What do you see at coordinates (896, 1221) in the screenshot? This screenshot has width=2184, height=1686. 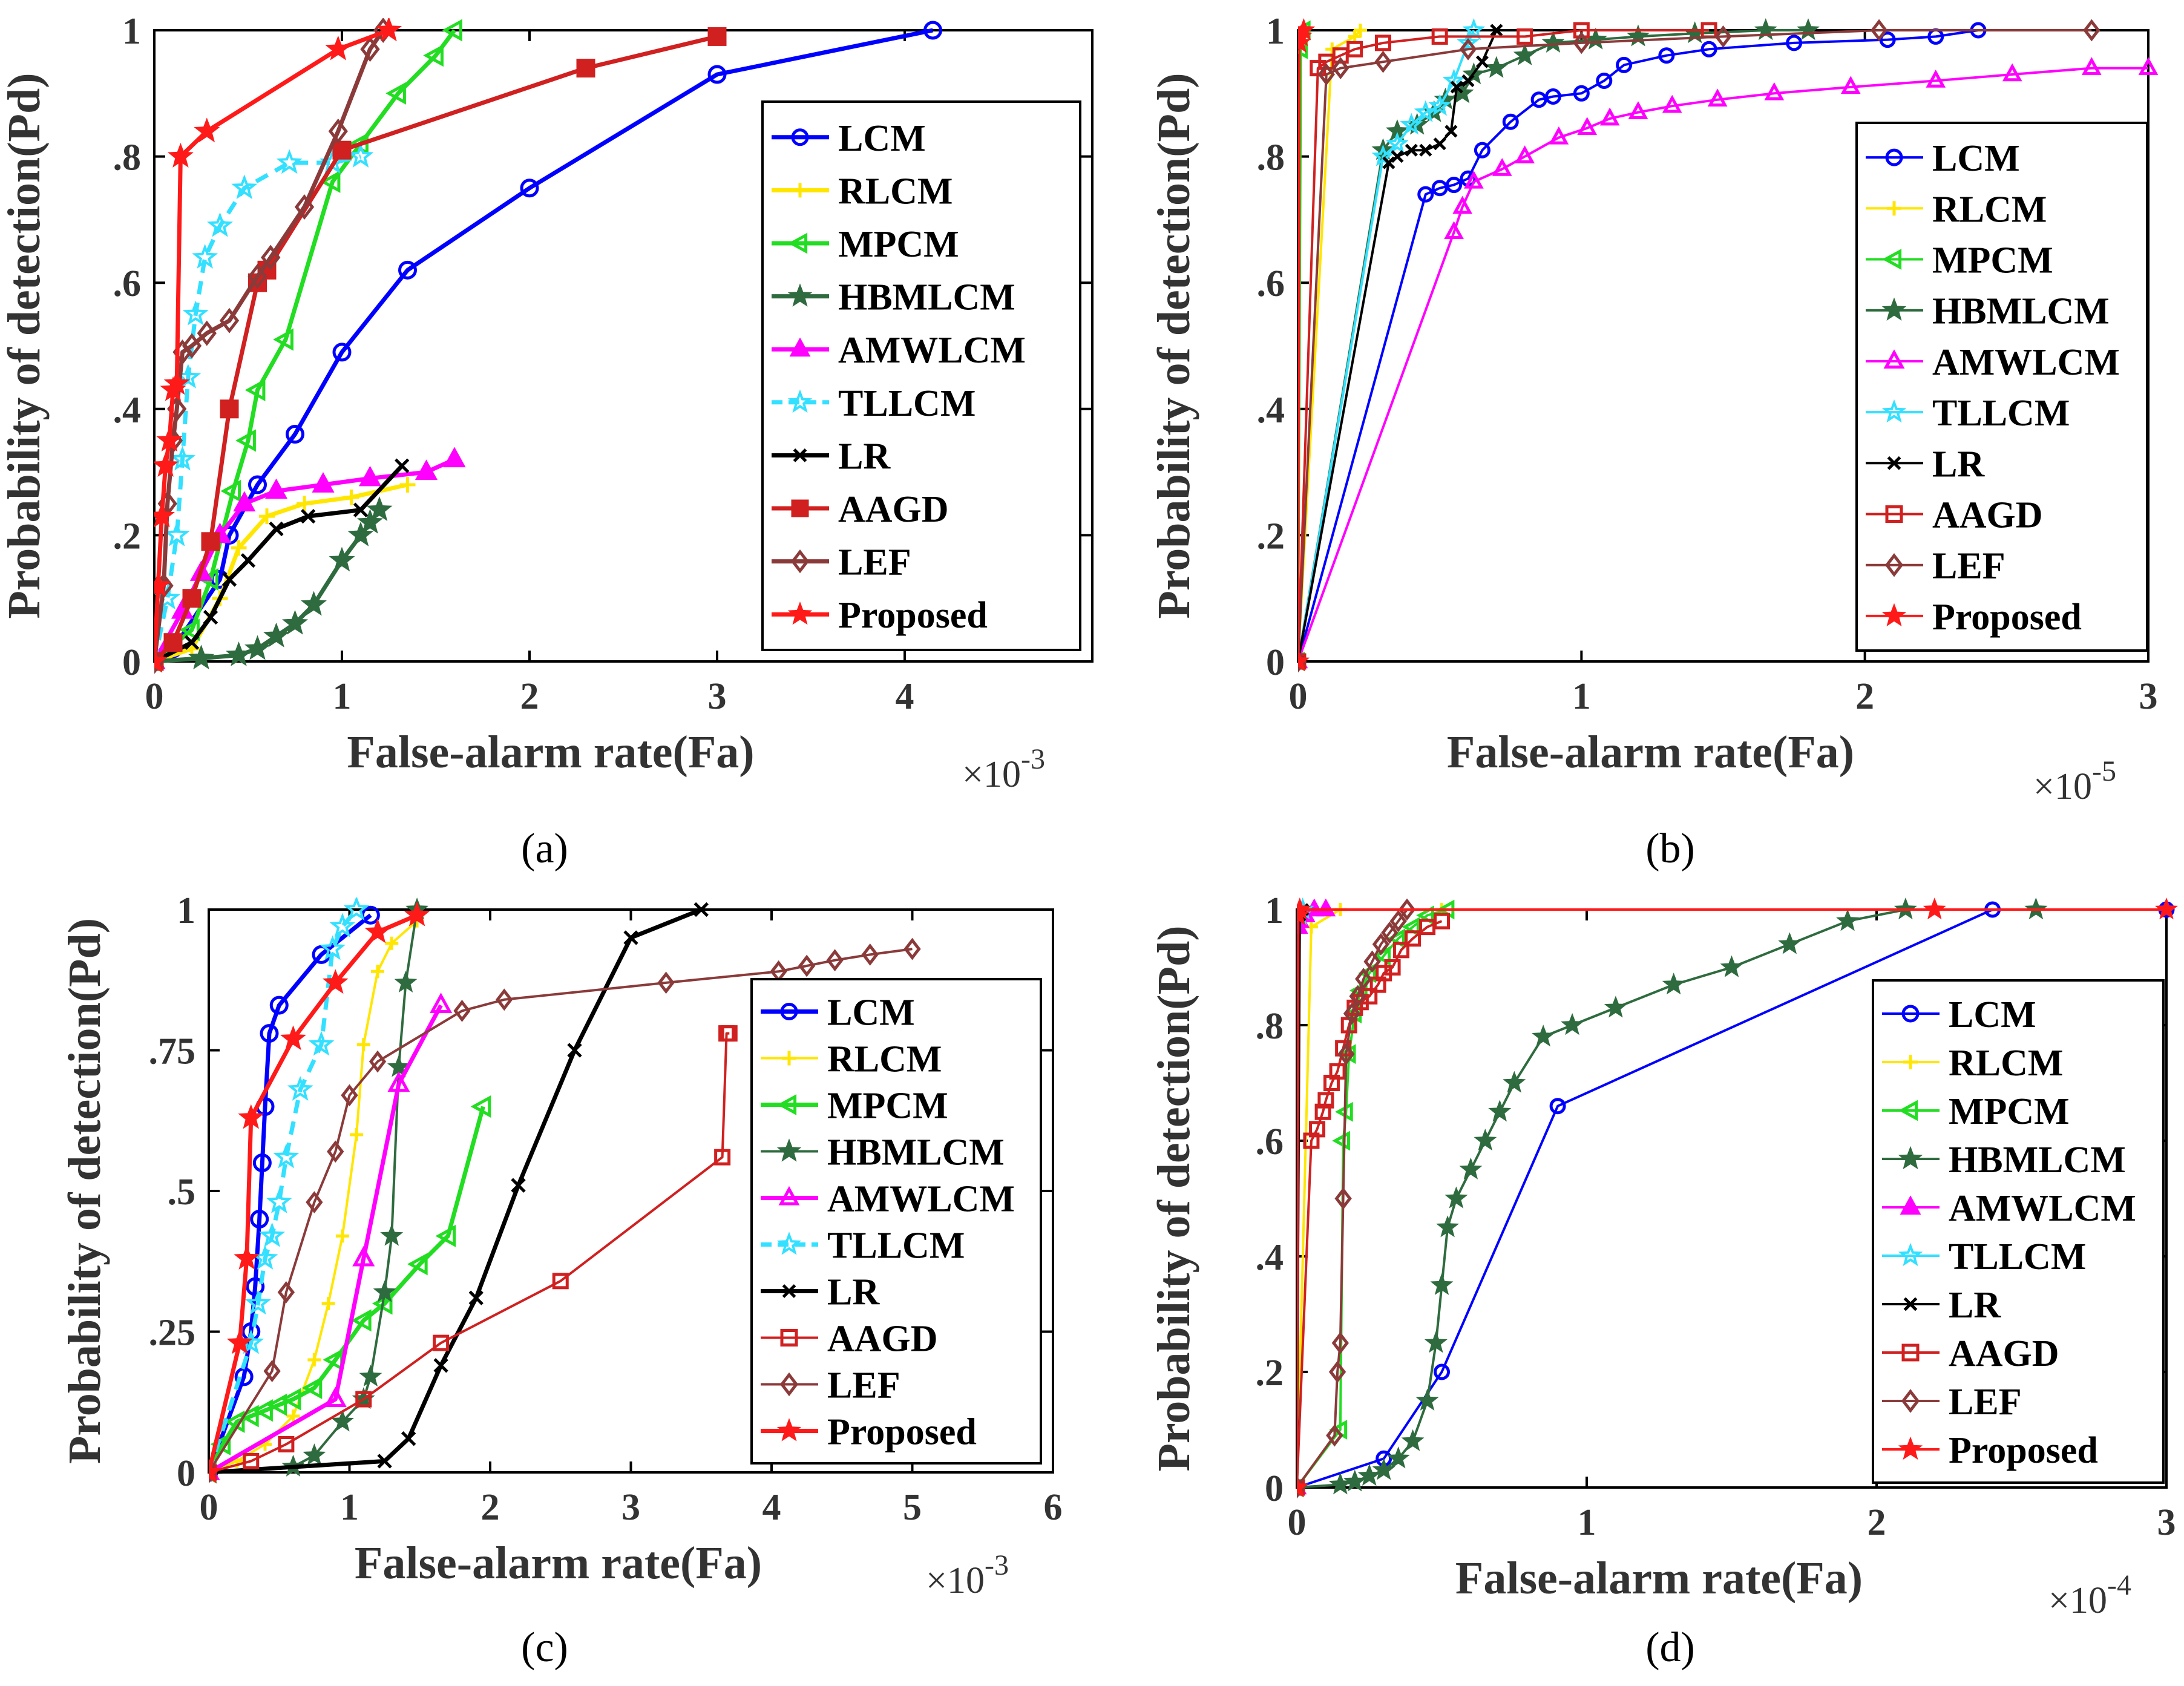 I see `legend-box` at bounding box center [896, 1221].